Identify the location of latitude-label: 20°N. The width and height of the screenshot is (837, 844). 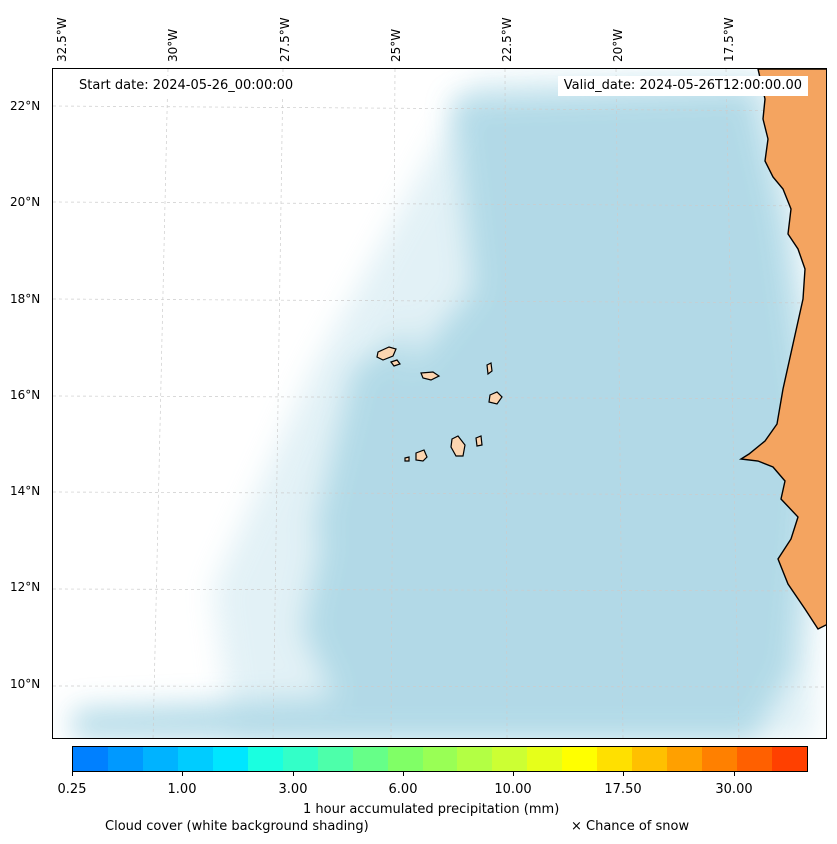
(25, 202).